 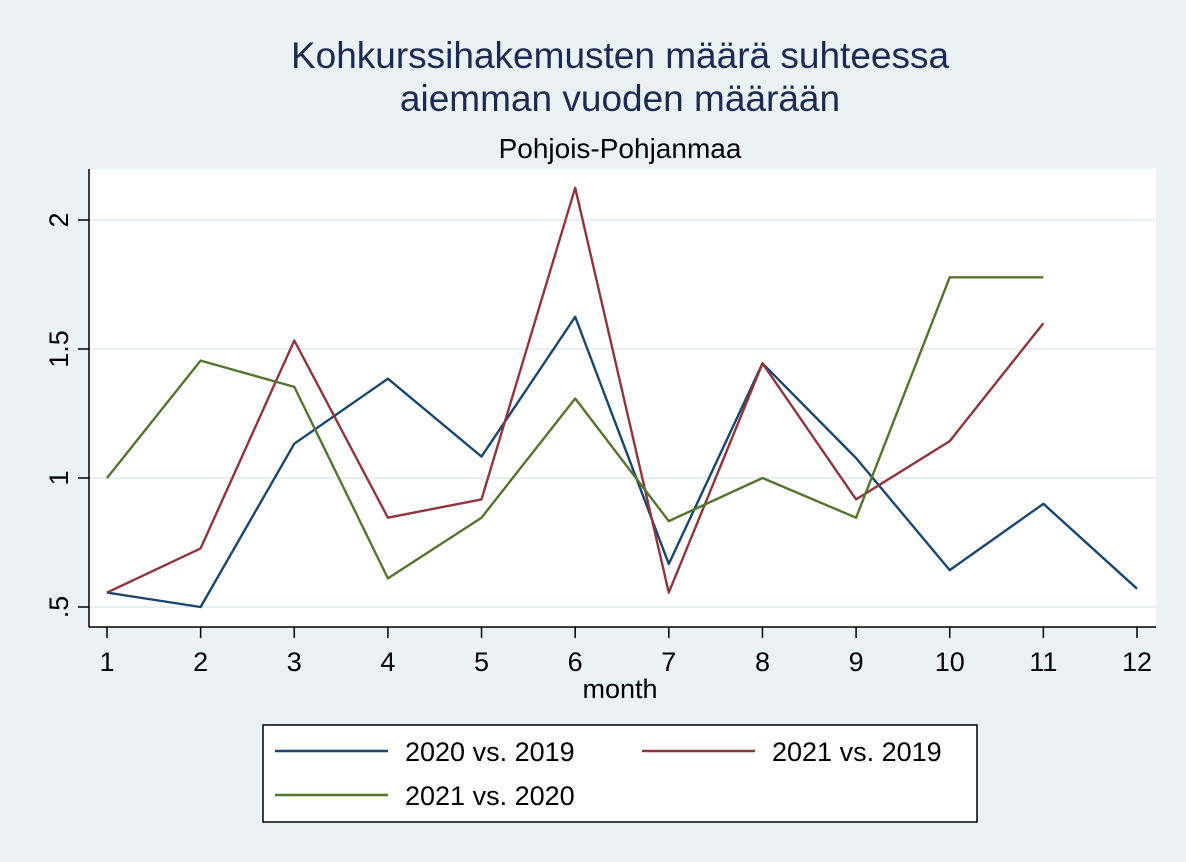 I want to click on chart-title-line-2: aiemman vuoden määrään, so click(x=620, y=98).